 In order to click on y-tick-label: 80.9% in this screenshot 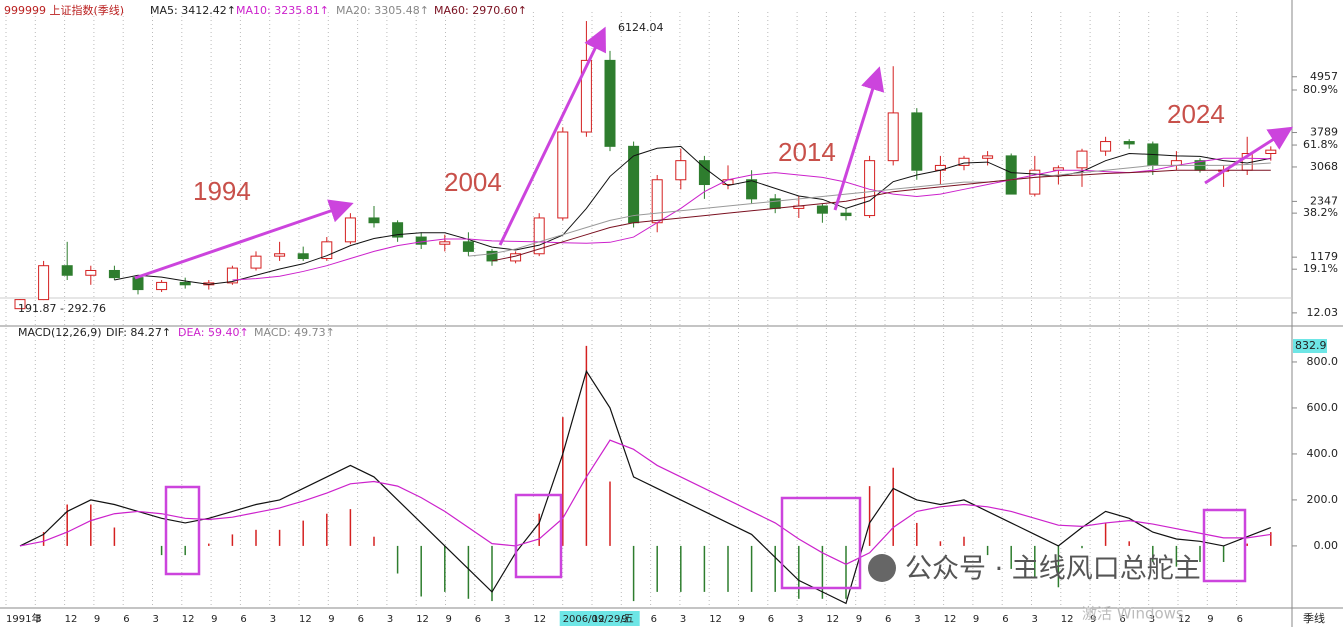, I will do `click(1320, 89)`.